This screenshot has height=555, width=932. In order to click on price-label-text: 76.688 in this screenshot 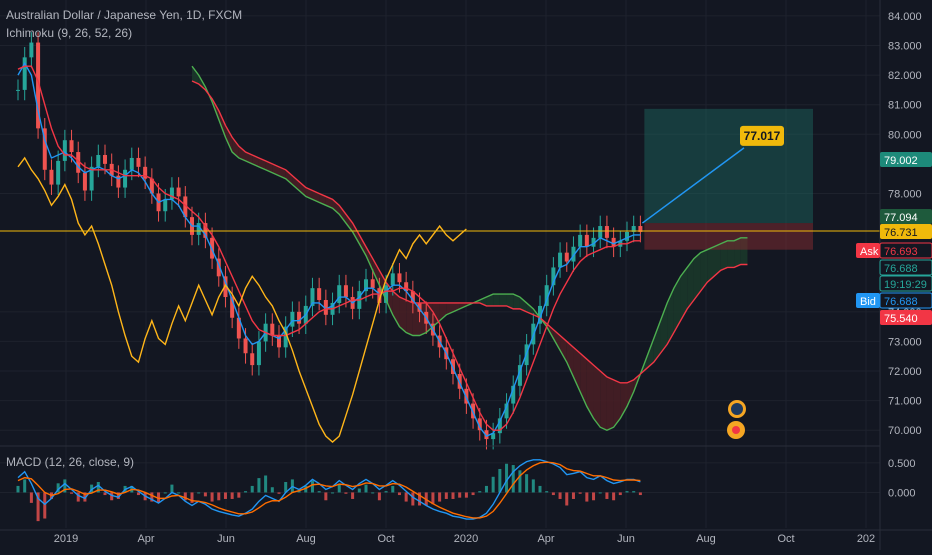, I will do `click(901, 269)`.